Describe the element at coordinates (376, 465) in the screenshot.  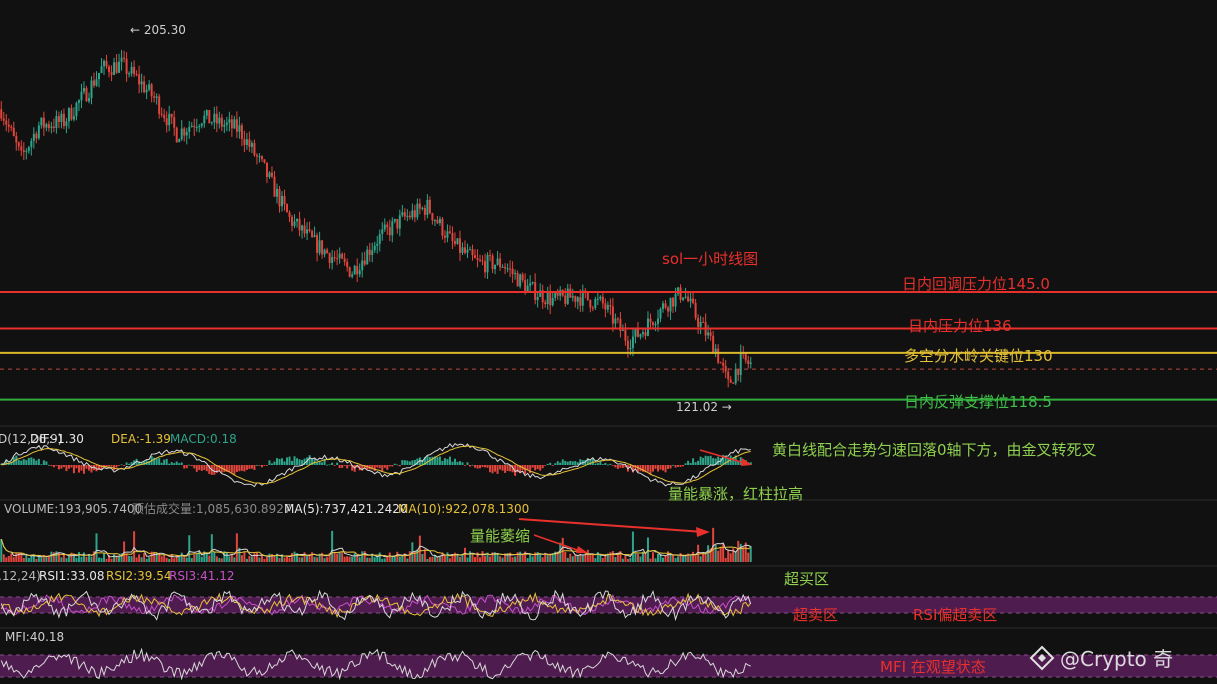
I see `macd-series` at that location.